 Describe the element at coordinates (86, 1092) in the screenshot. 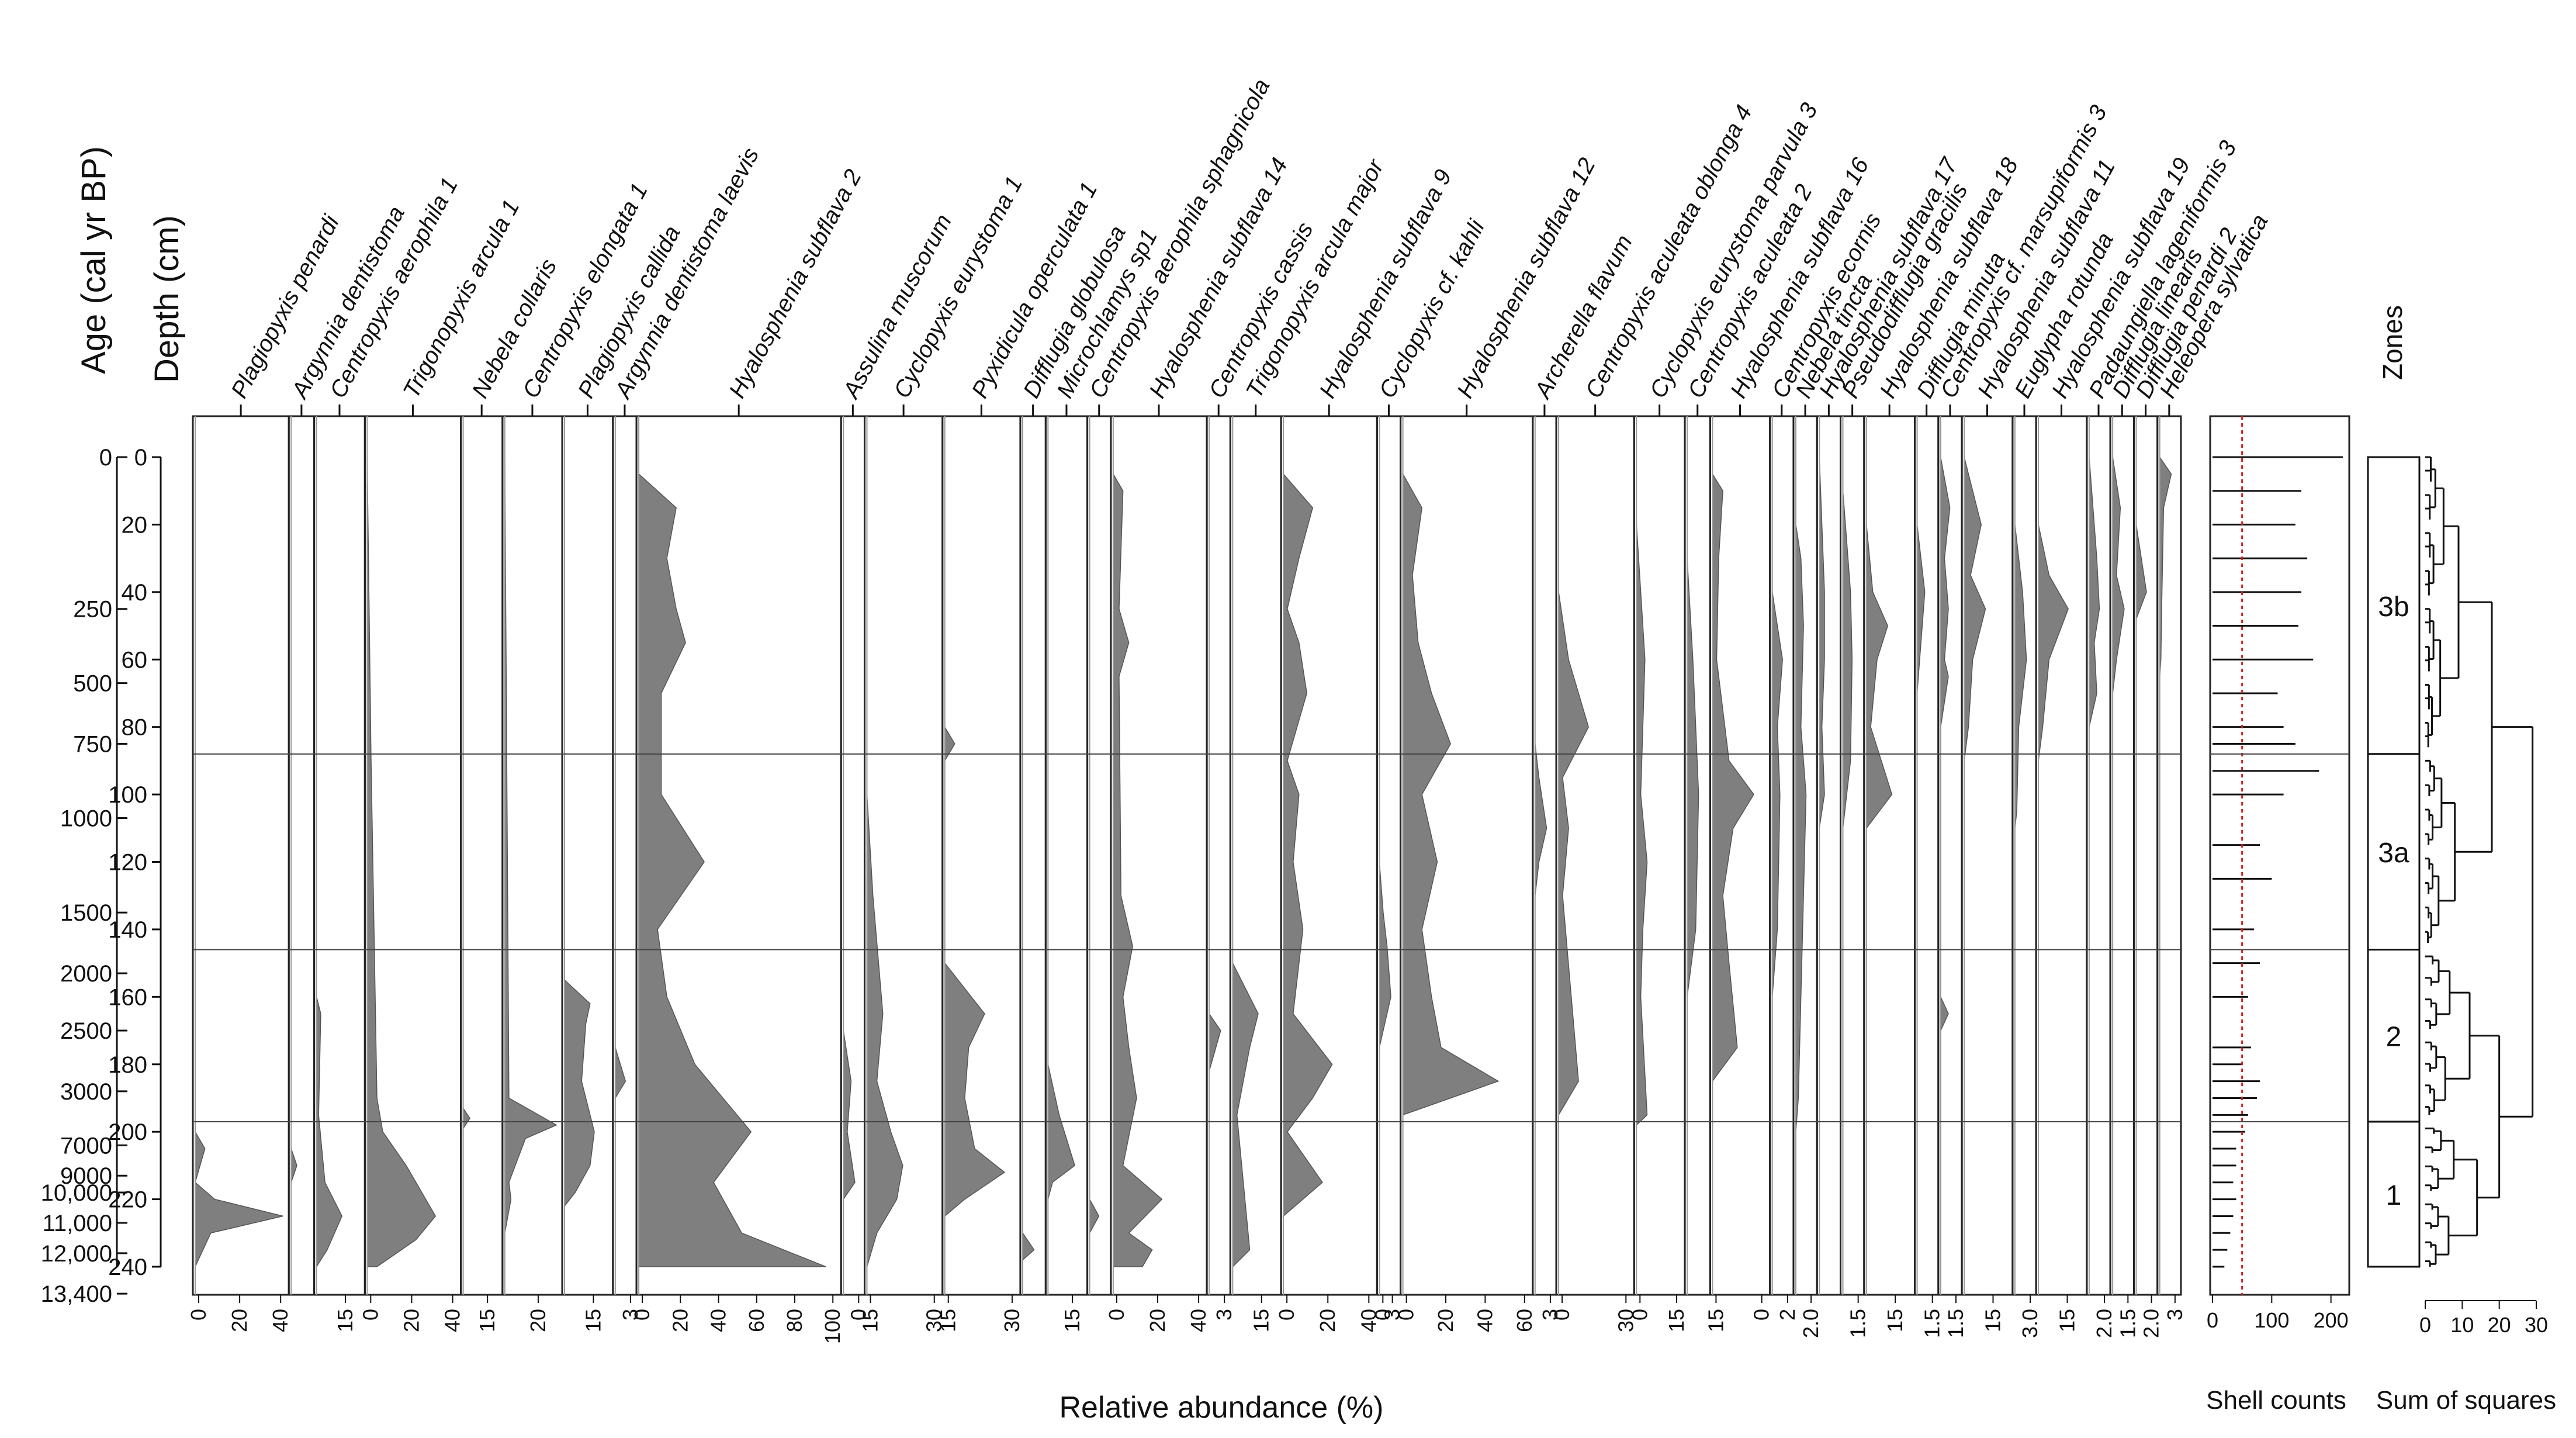

I see `age-tick-label: 3000` at that location.